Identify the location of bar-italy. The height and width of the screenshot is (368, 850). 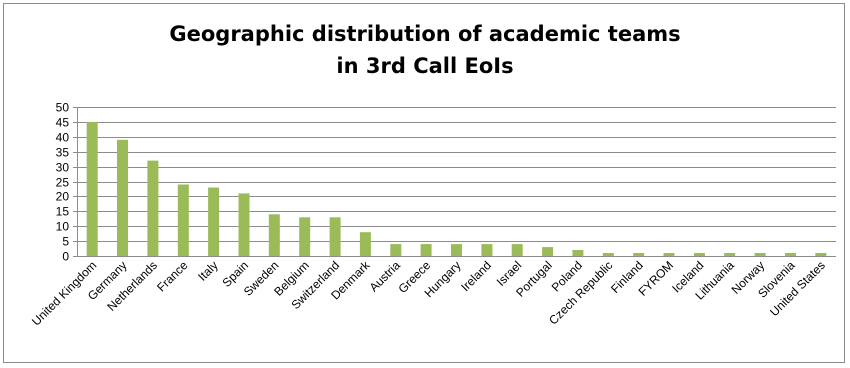
(214, 221).